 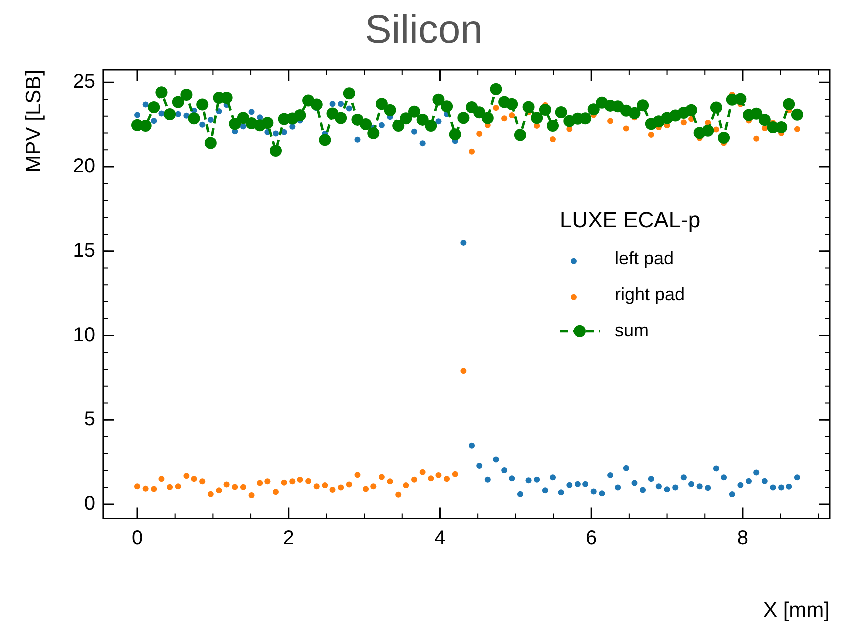 I want to click on x-axis-title: X [mm], so click(x=797, y=610).